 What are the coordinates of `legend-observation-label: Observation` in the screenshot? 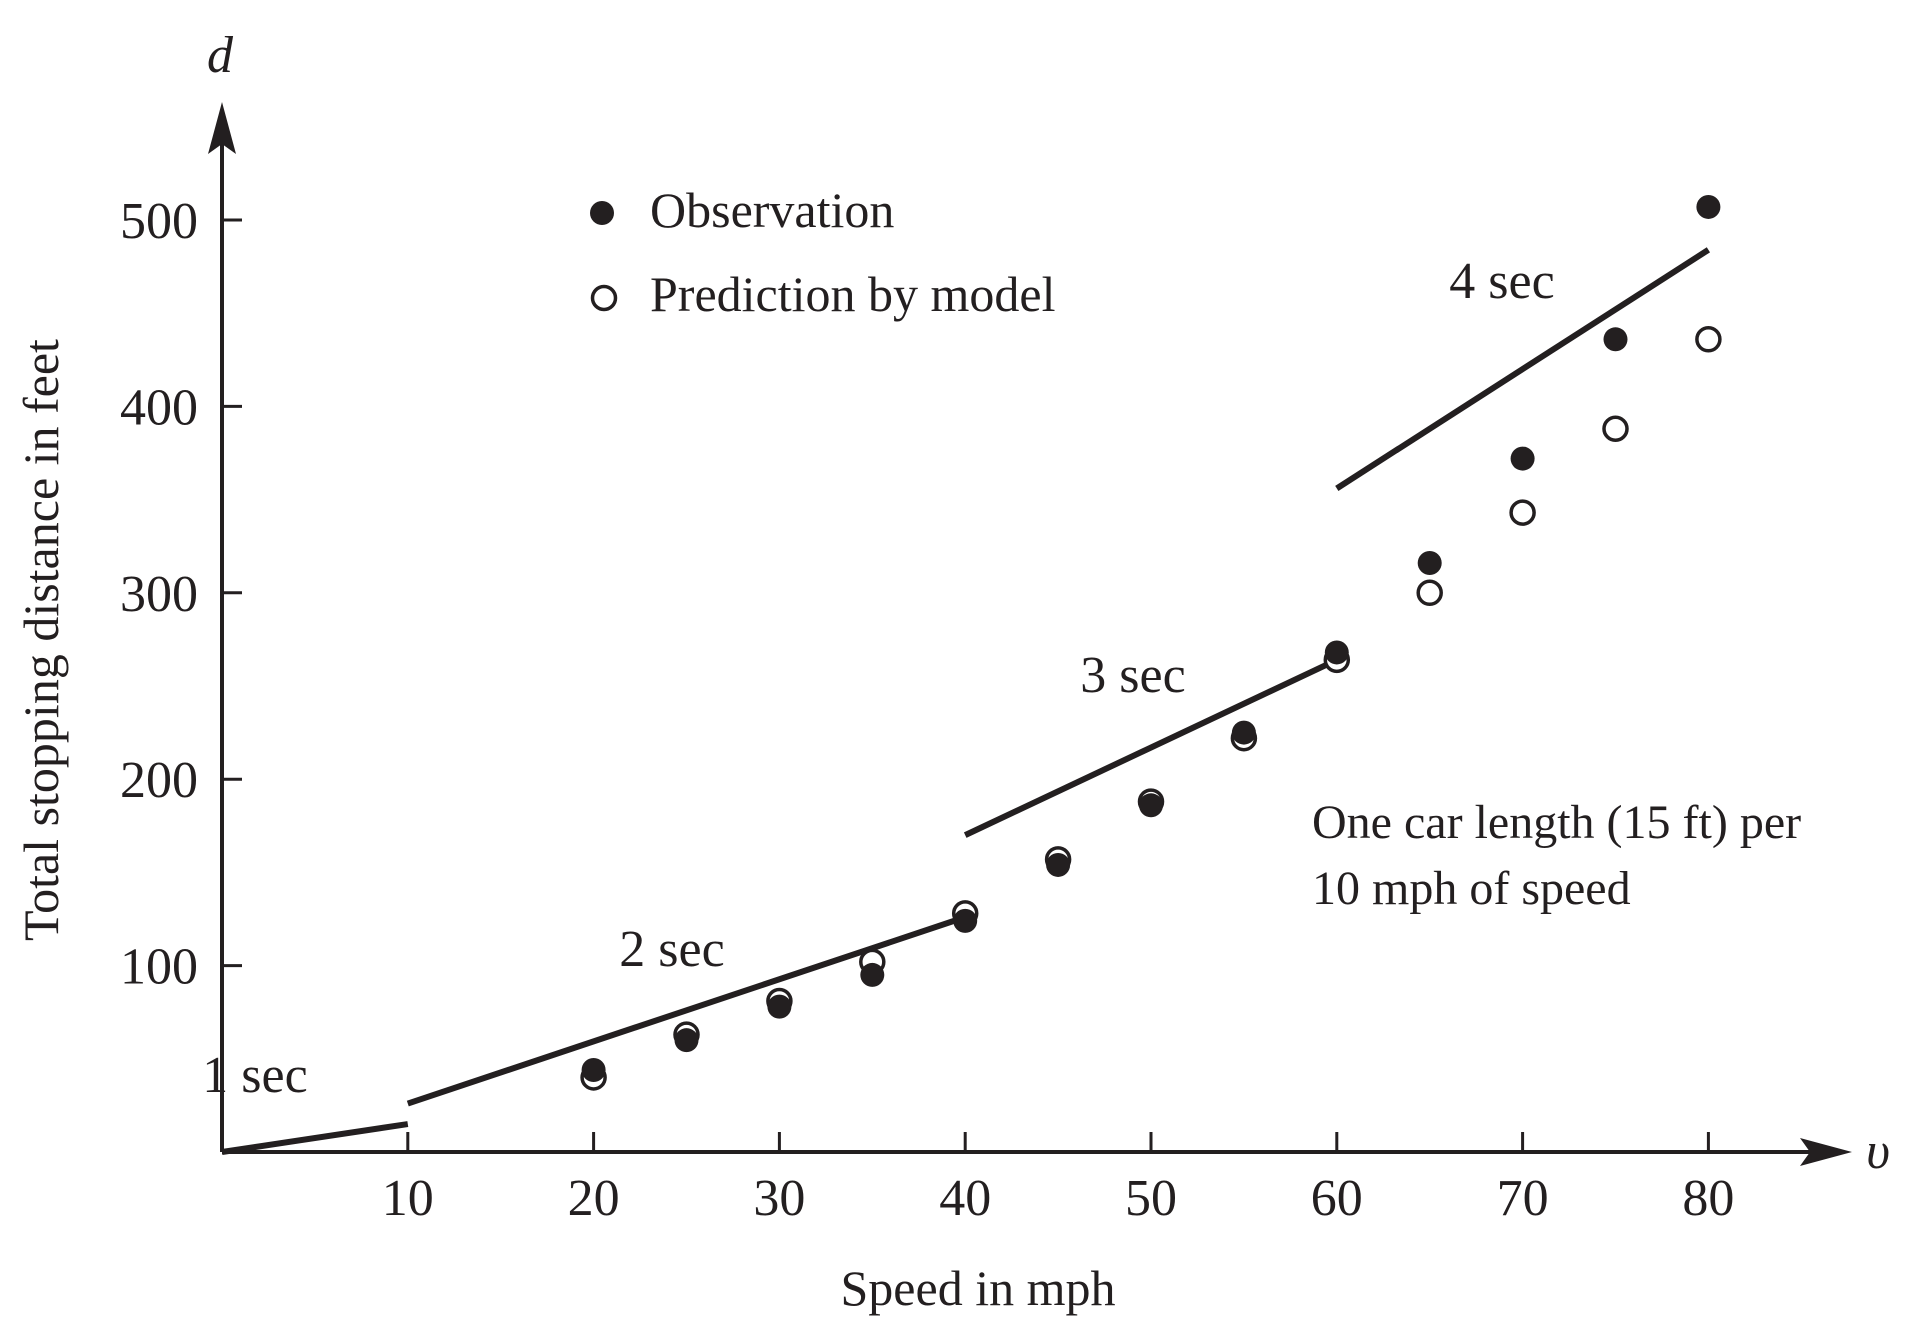 It's located at (772, 210).